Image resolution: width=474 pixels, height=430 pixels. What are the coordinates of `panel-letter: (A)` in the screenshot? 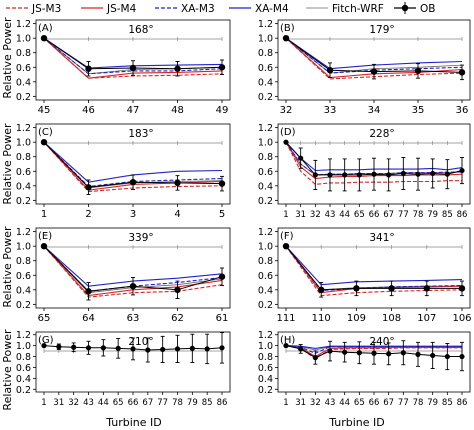 It's located at (45, 28).